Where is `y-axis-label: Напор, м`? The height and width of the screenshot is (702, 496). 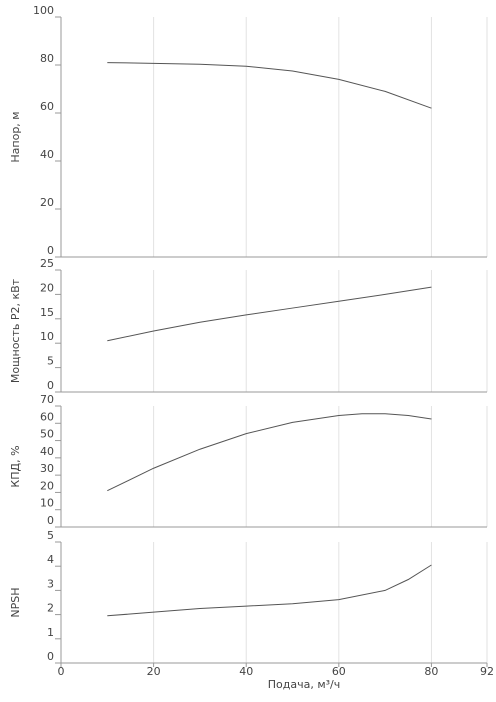 y-axis-label: Напор, м is located at coordinates (15, 136).